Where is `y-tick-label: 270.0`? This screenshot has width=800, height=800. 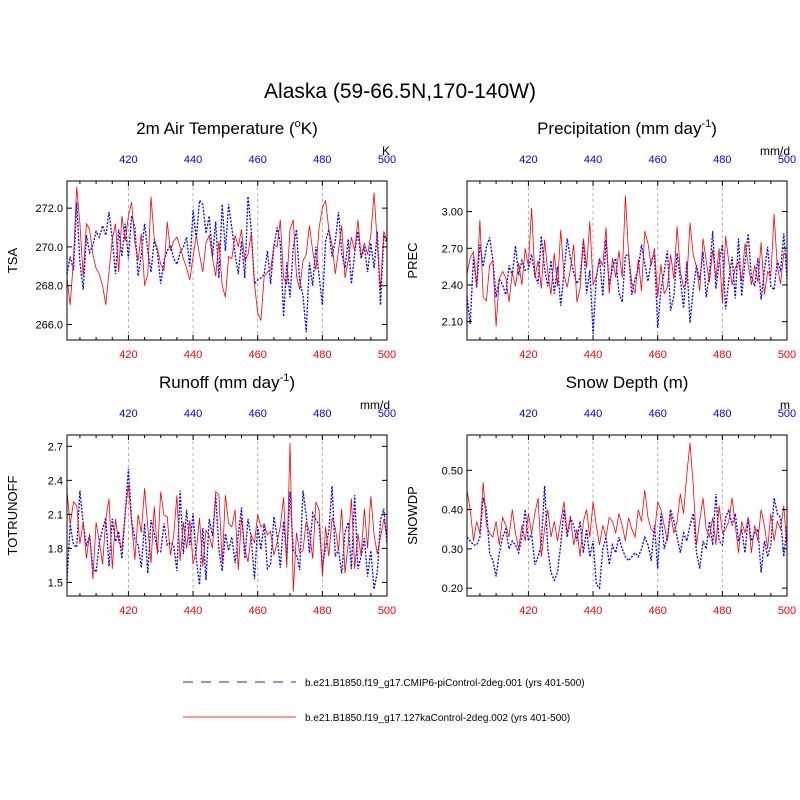
y-tick-label: 270.0 is located at coordinates (49, 248).